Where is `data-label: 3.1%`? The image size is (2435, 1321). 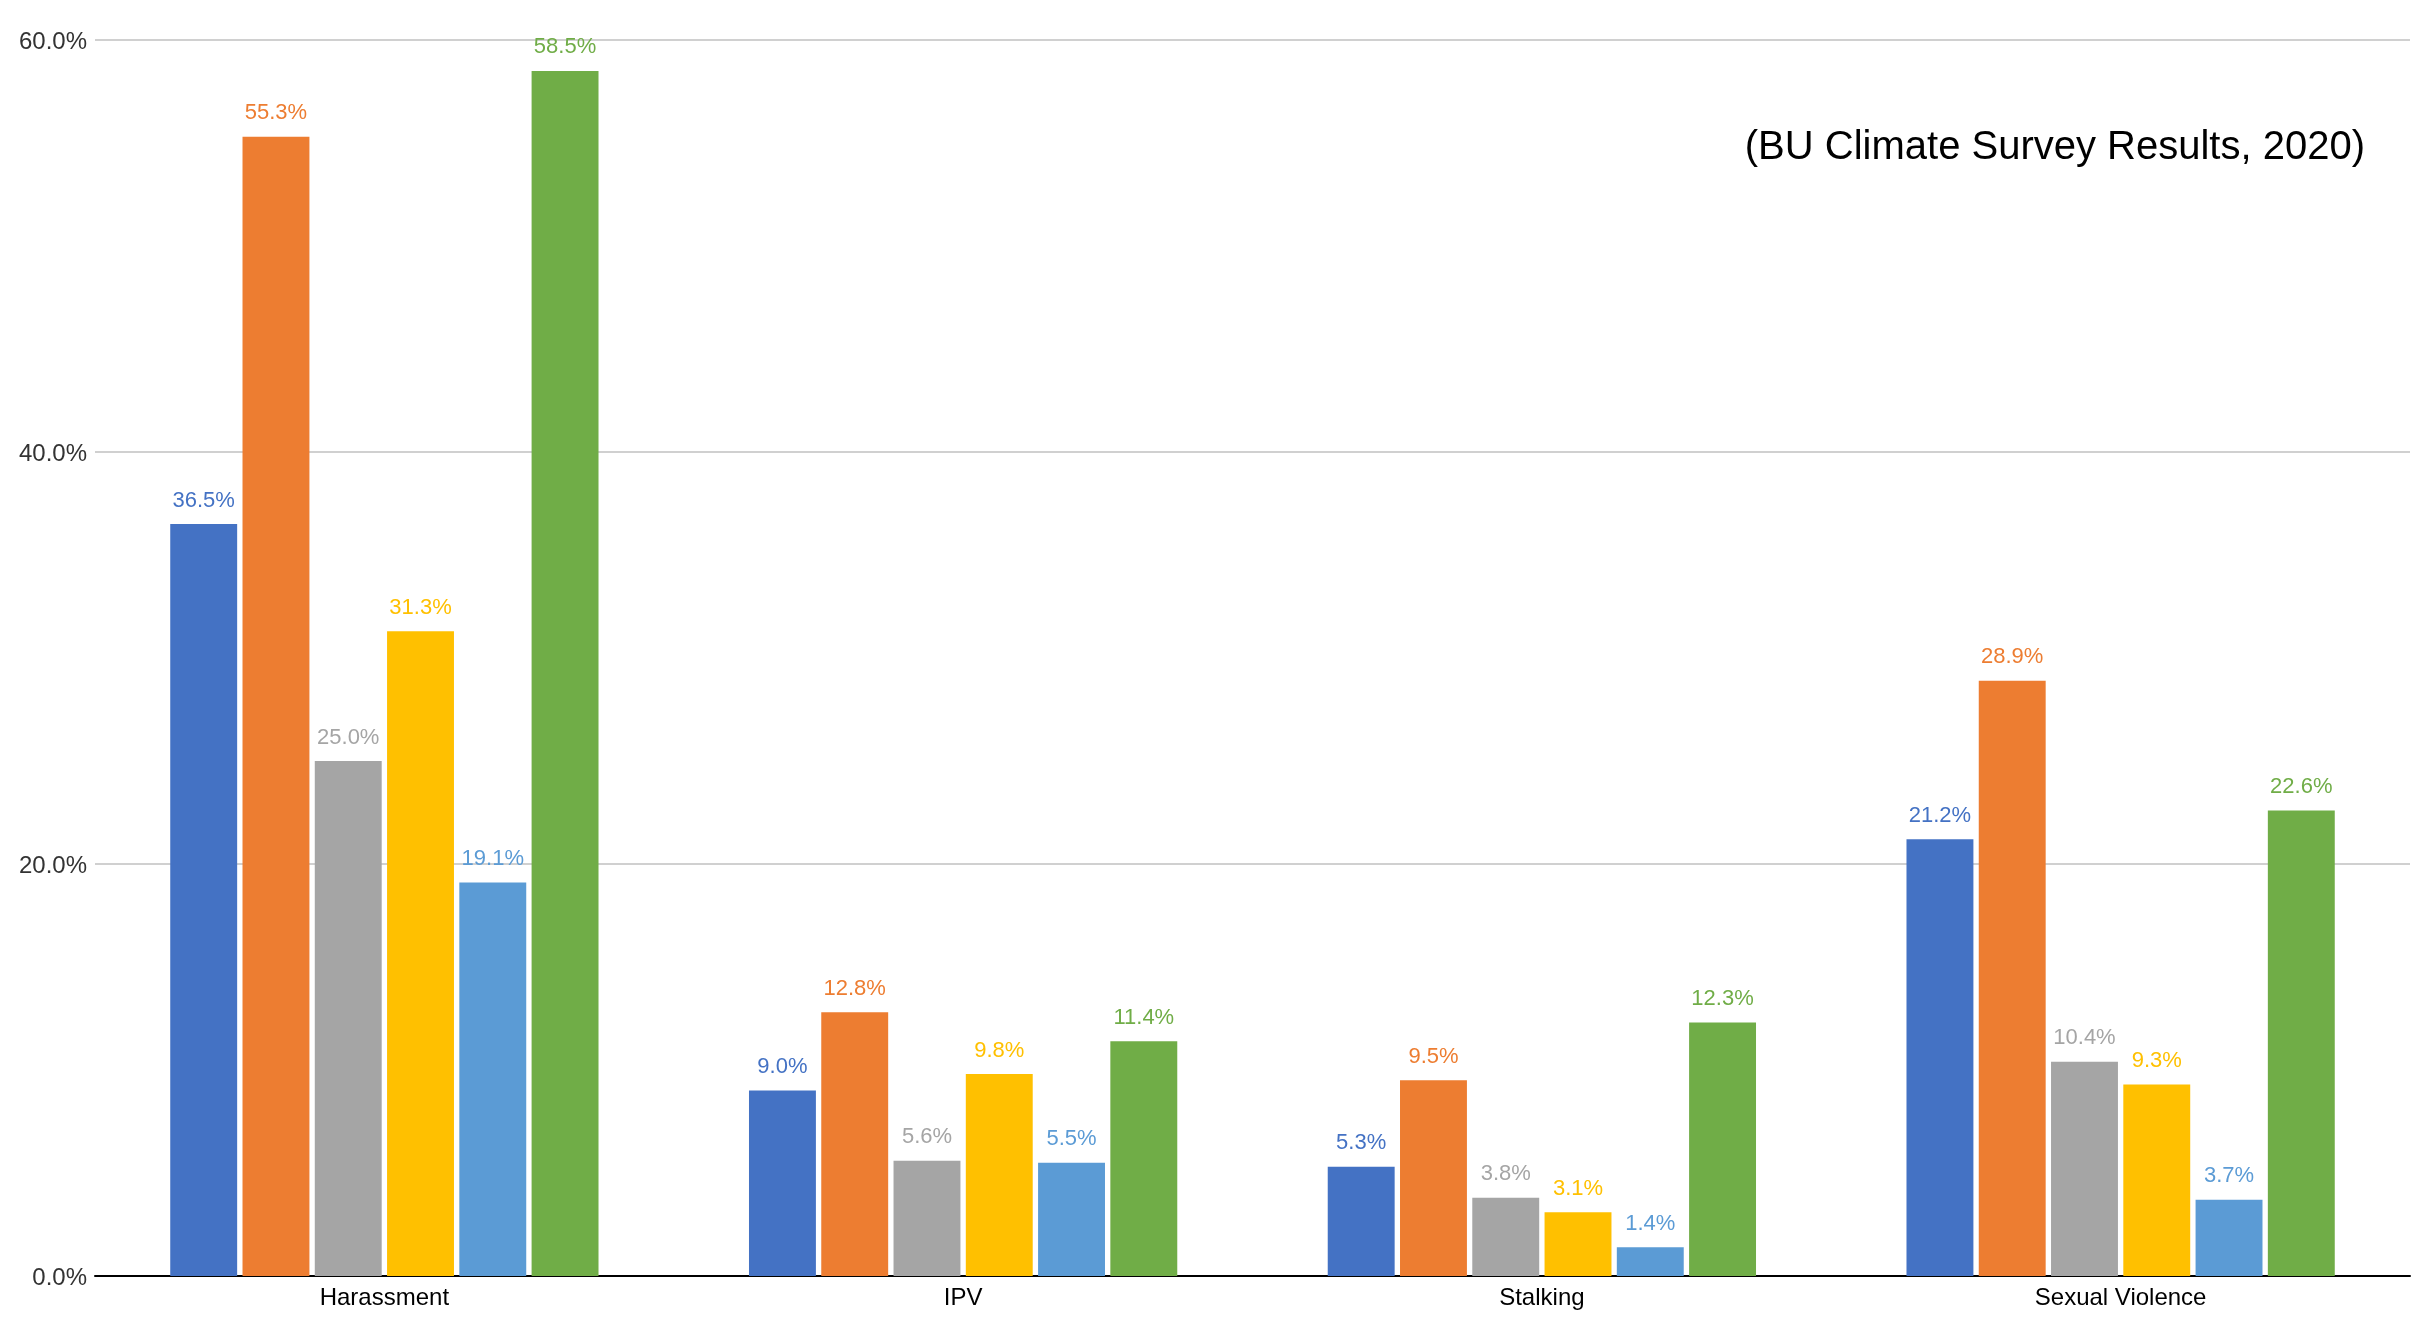 data-label: 3.1% is located at coordinates (1578, 1187).